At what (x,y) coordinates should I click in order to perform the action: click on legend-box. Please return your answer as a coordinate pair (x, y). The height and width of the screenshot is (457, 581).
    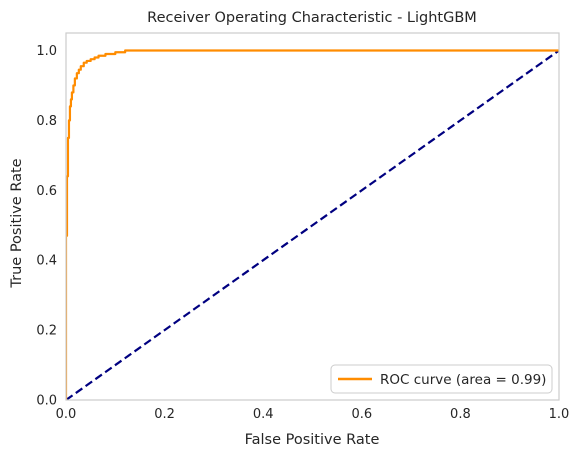
    Looking at the image, I should click on (441, 379).